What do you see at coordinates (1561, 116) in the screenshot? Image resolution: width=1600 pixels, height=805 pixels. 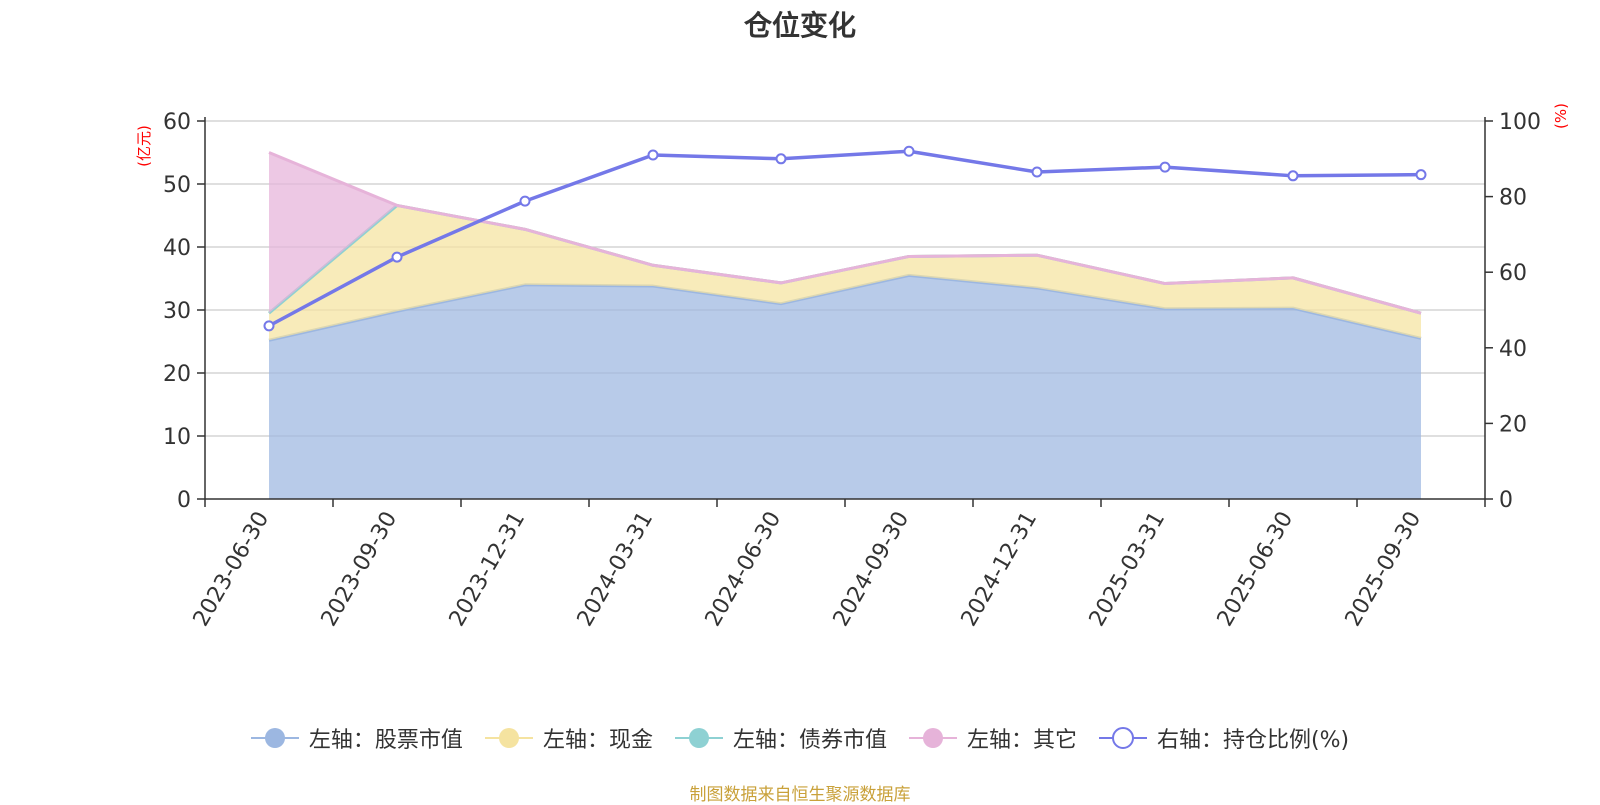 I see `right-axis-unit: (%)` at bounding box center [1561, 116].